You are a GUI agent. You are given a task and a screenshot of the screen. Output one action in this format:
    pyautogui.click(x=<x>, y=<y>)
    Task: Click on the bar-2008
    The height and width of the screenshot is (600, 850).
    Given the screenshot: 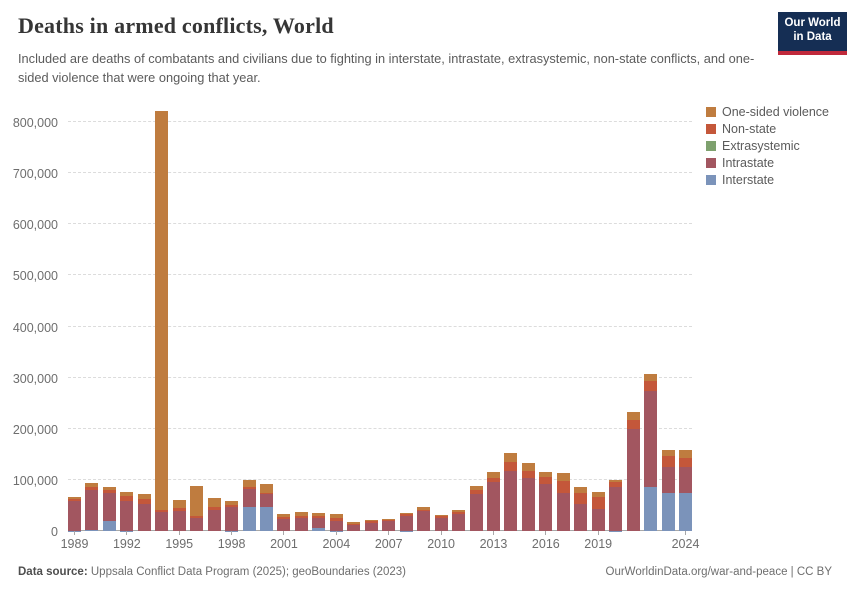 What is the action you would take?
    pyautogui.click(x=406, y=521)
    